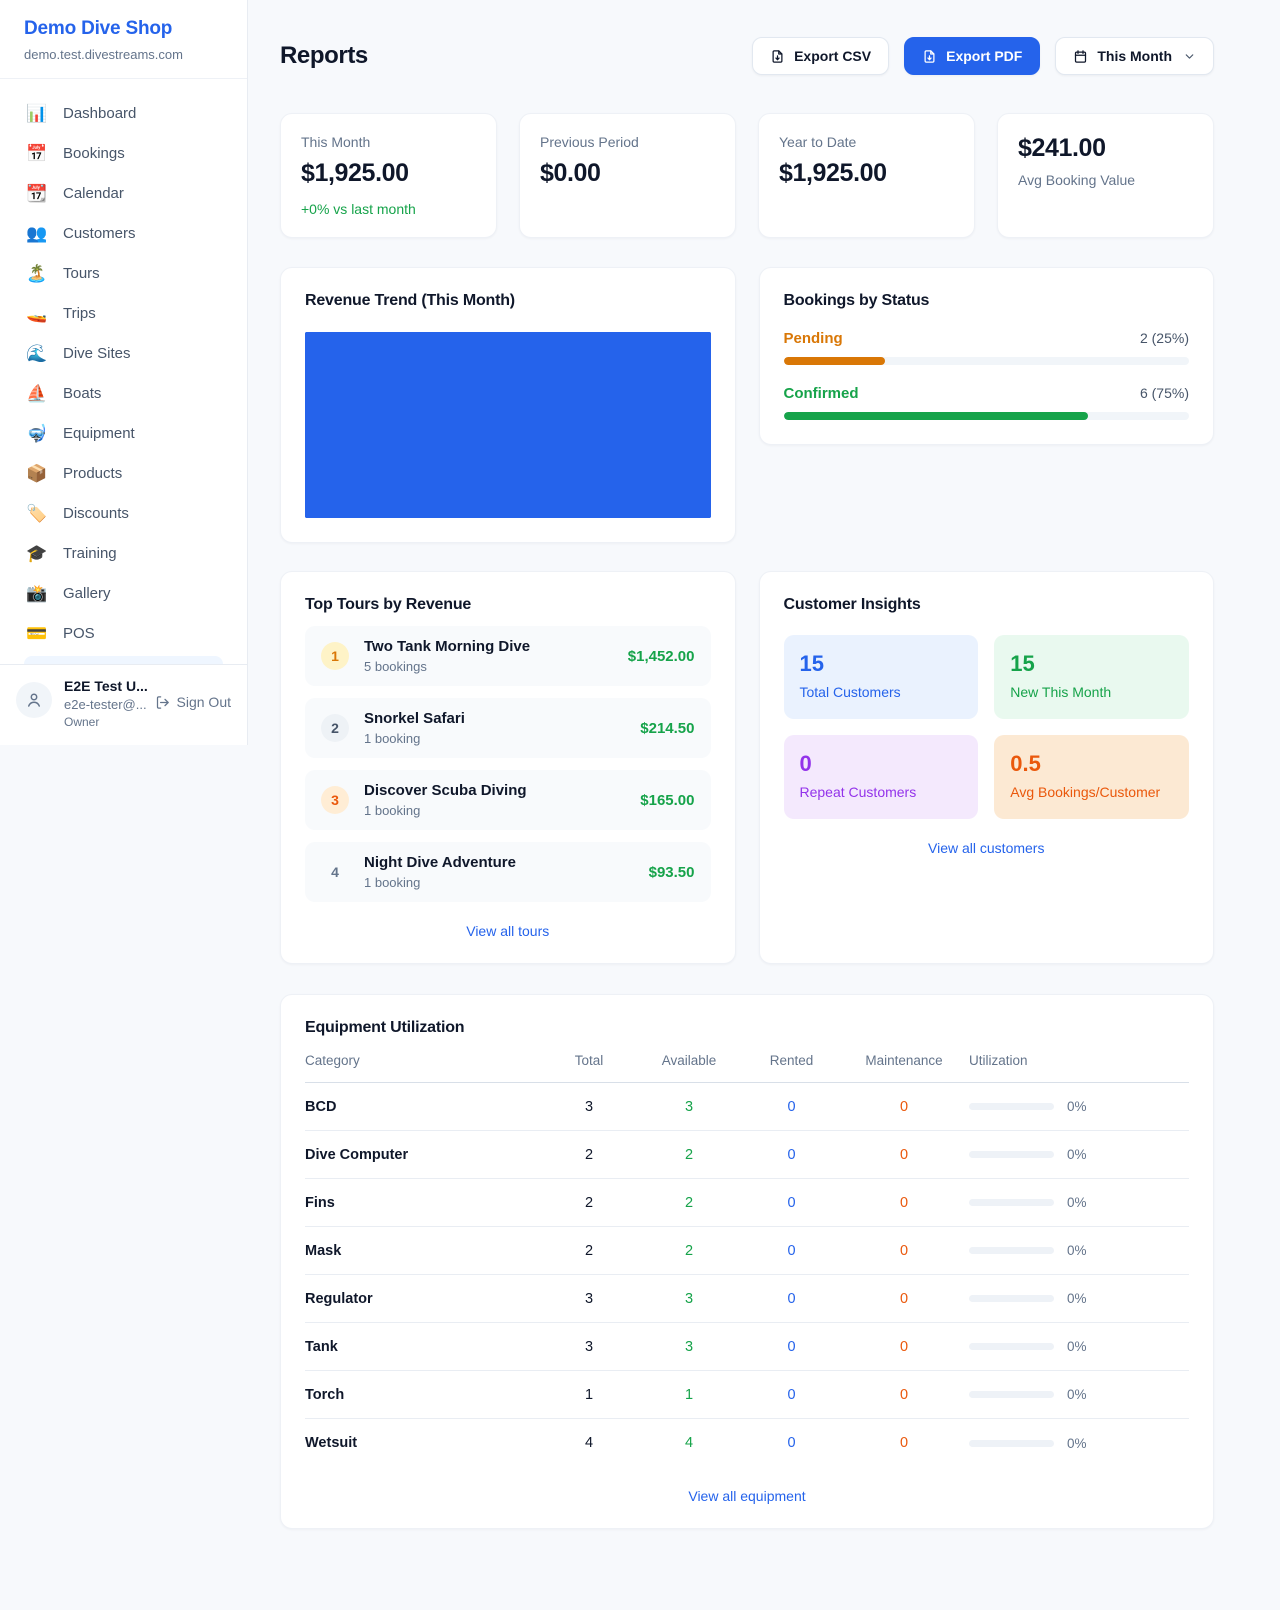 This screenshot has width=1280, height=1610. I want to click on sidebar-item-reports-partial, so click(123, 660).